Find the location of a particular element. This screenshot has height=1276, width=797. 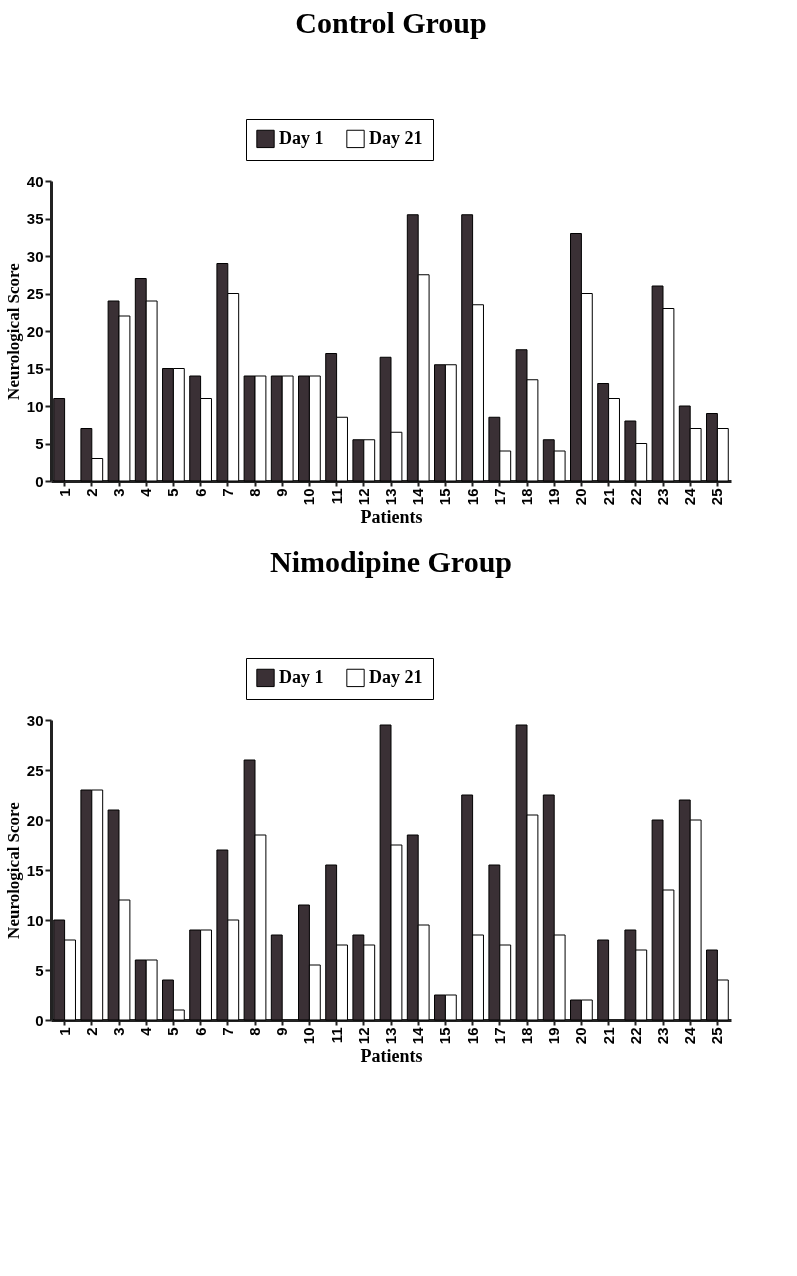

chart-title: Nimodipine Group is located at coordinates (391, 561).